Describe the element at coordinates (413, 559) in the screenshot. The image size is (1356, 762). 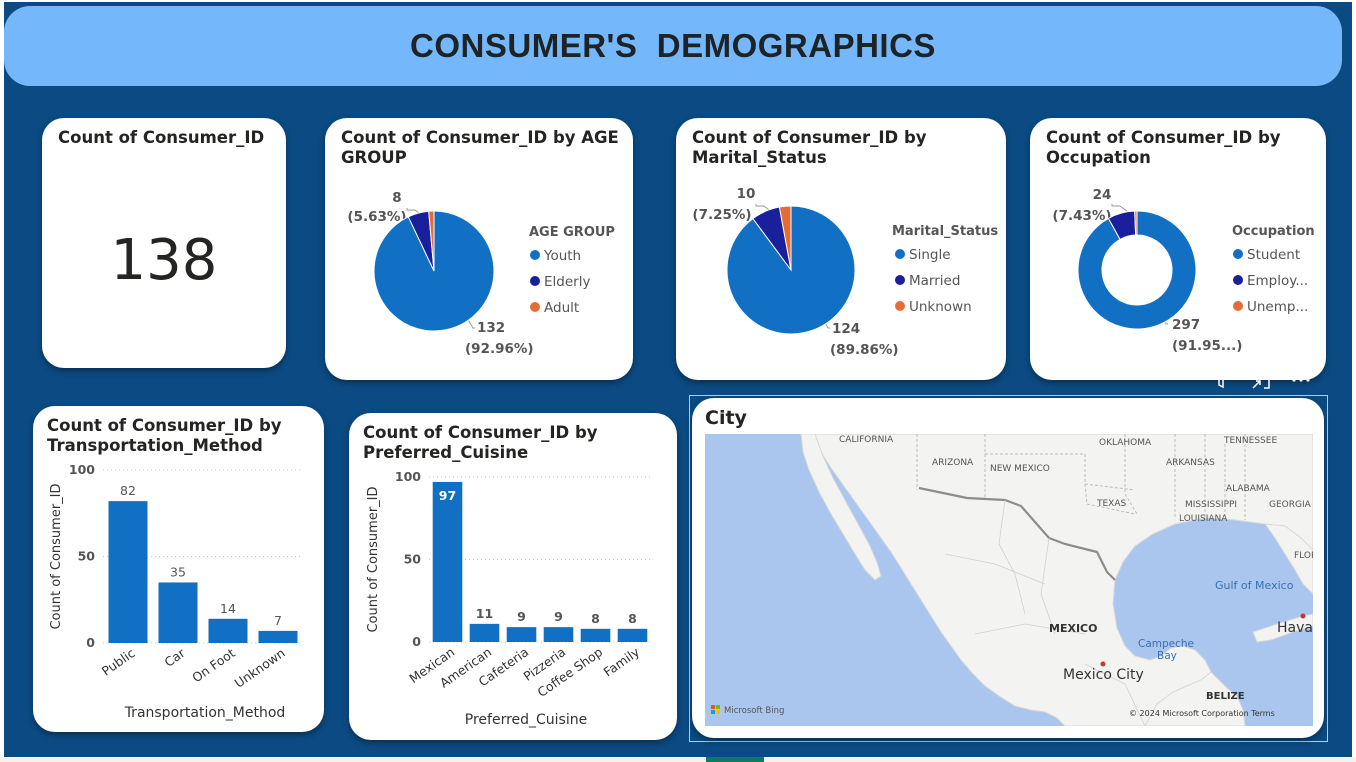
I see `cuisine-y-tick: 50` at that location.